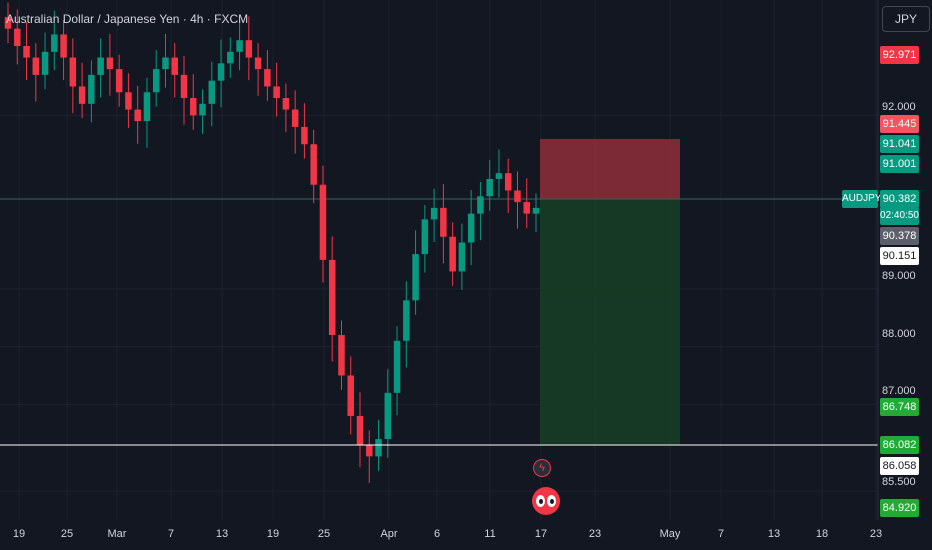  Describe the element at coordinates (117, 534) in the screenshot. I see `time-axis-label: Mar` at that location.